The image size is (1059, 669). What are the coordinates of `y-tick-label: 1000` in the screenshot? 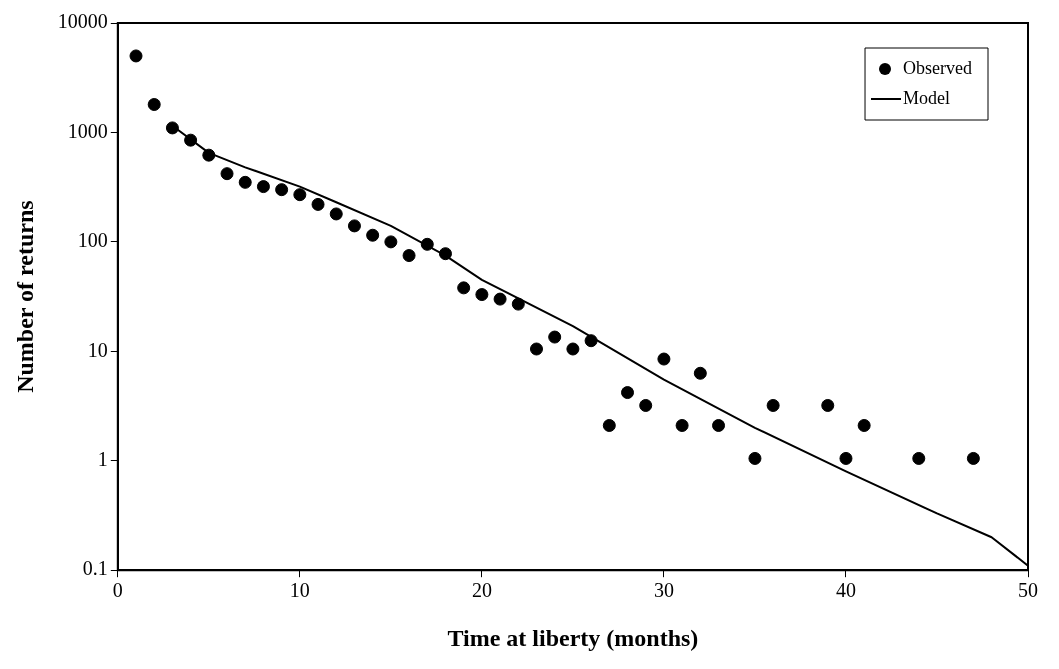 It's located at (87, 130).